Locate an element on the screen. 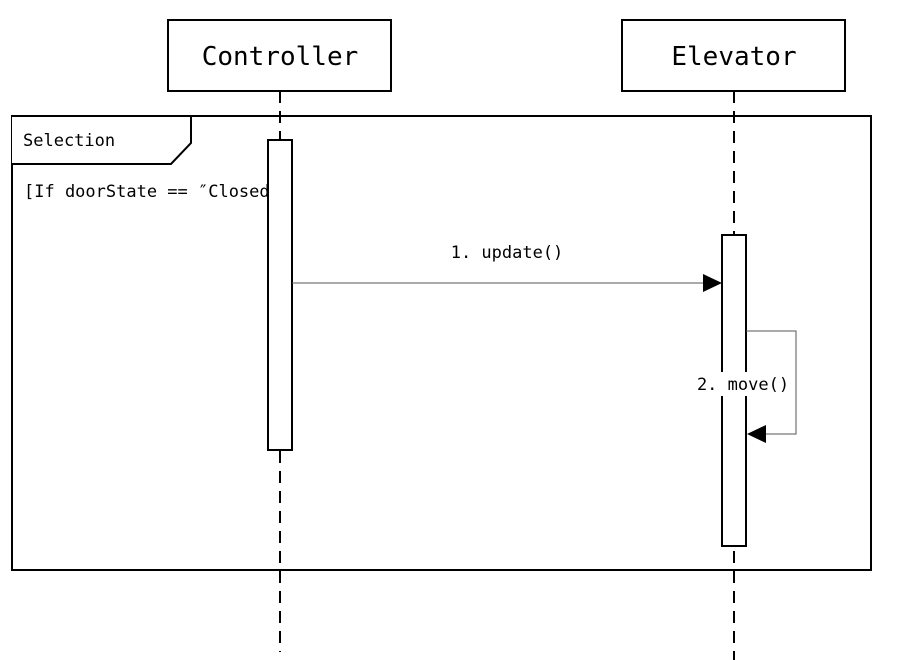 The width and height of the screenshot is (918, 660). participant-elevator: Elevator is located at coordinates (733, 55).